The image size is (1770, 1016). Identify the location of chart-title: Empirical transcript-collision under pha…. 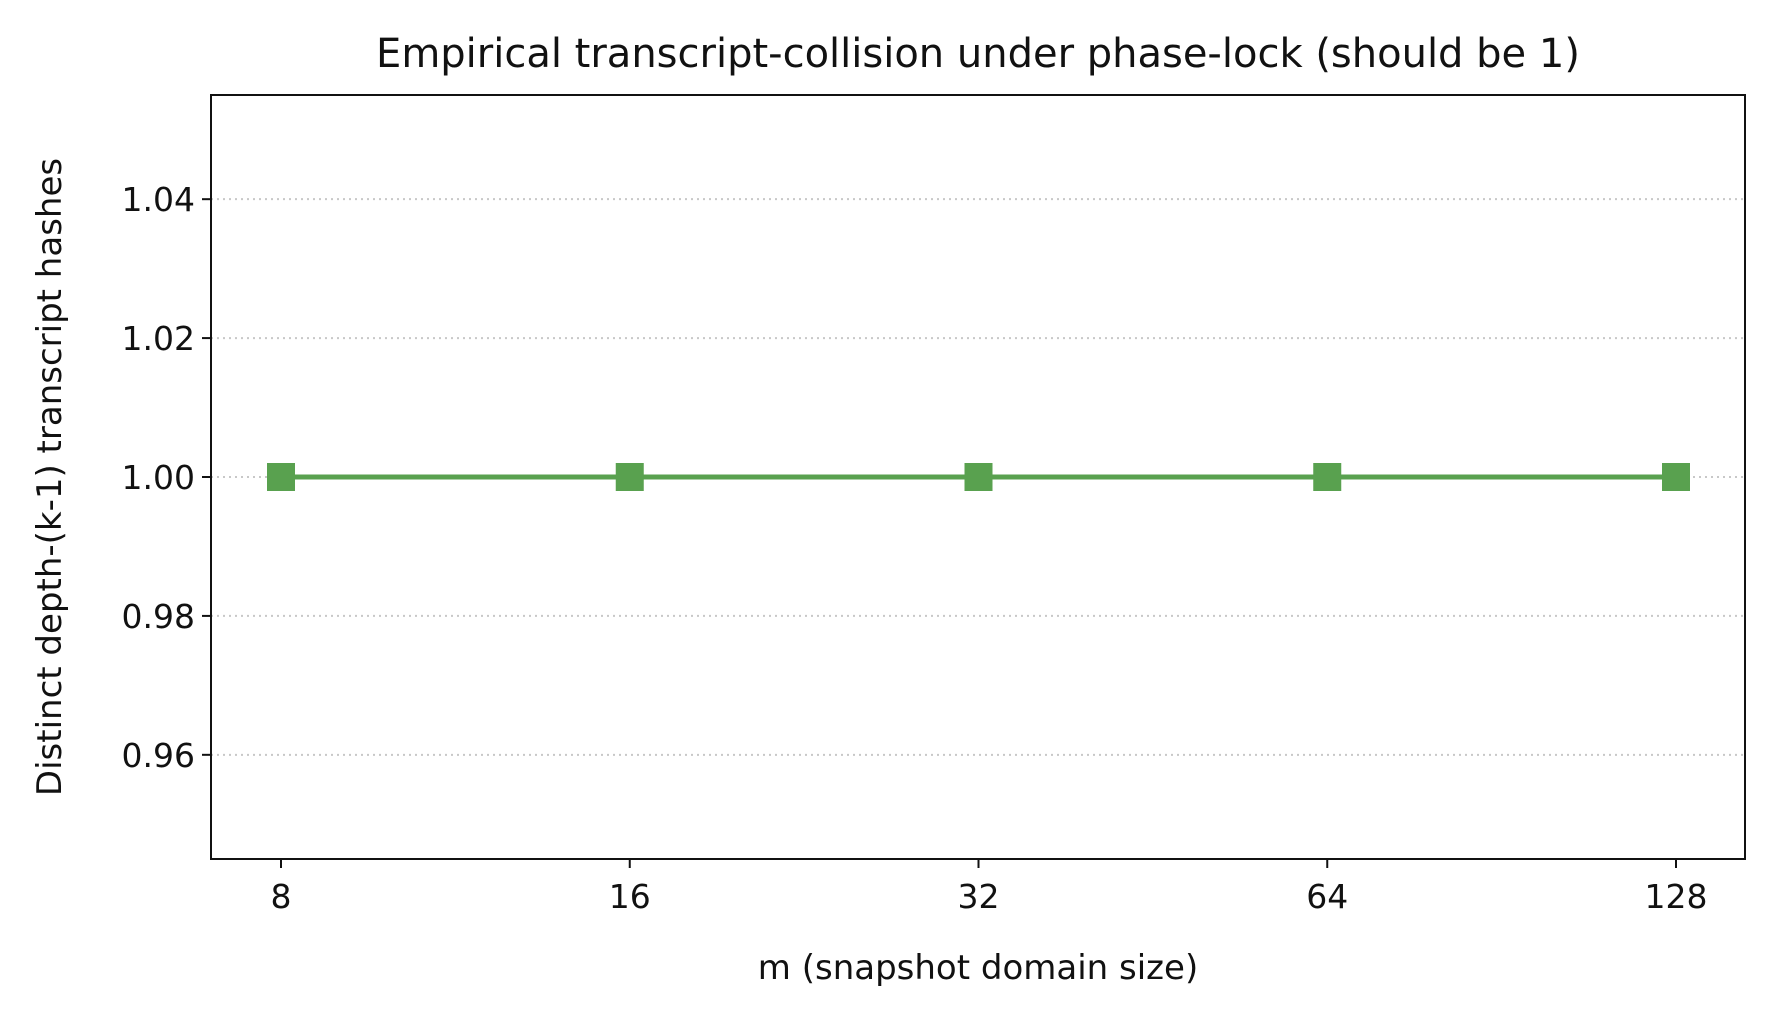
(978, 54).